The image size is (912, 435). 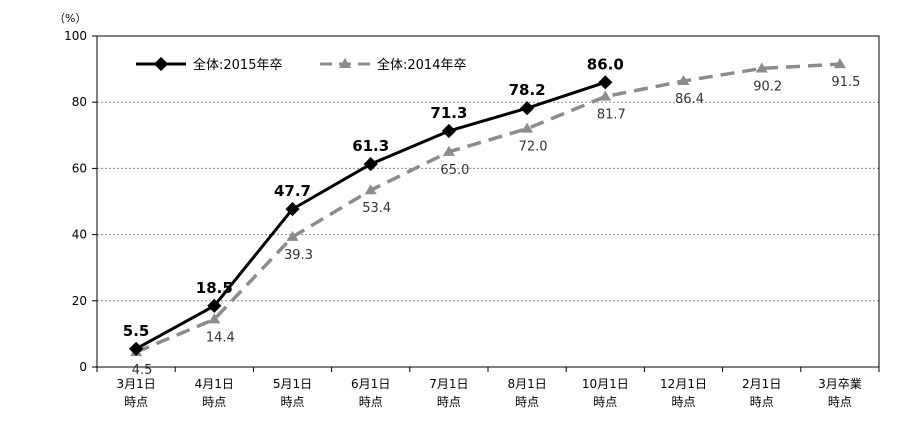 I want to click on data-label-2015: 78.2, so click(x=527, y=90).